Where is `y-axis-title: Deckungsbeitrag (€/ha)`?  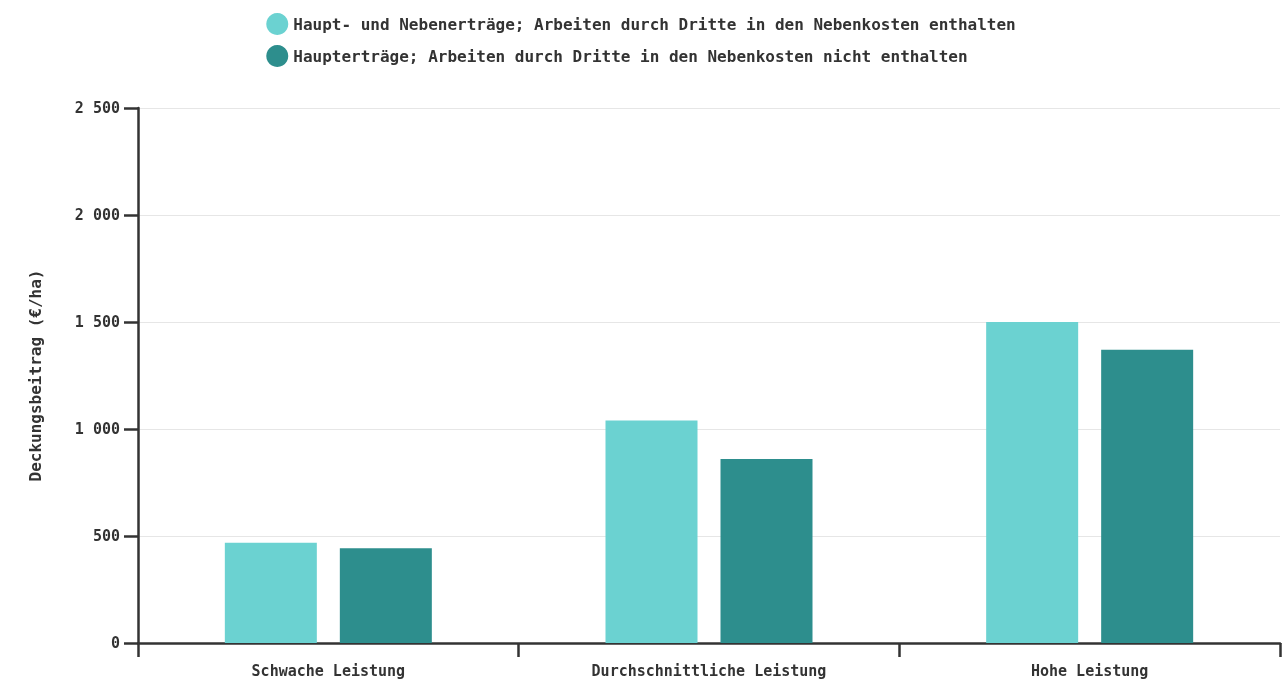 y-axis-title: Deckungsbeitrag (€/ha) is located at coordinates (35, 375).